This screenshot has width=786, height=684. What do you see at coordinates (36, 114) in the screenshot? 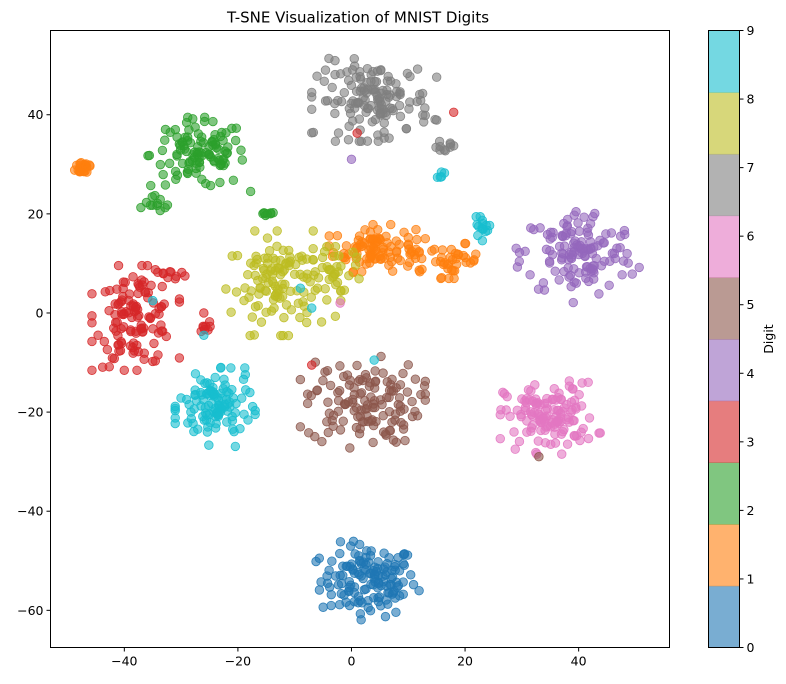
I see `y-tick-label: 40` at bounding box center [36, 114].